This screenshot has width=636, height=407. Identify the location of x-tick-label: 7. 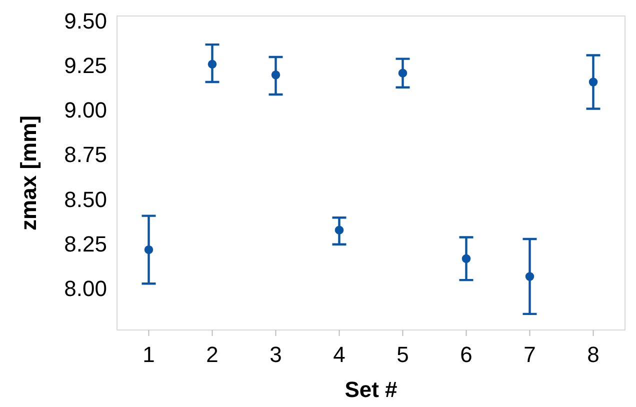
(530, 355).